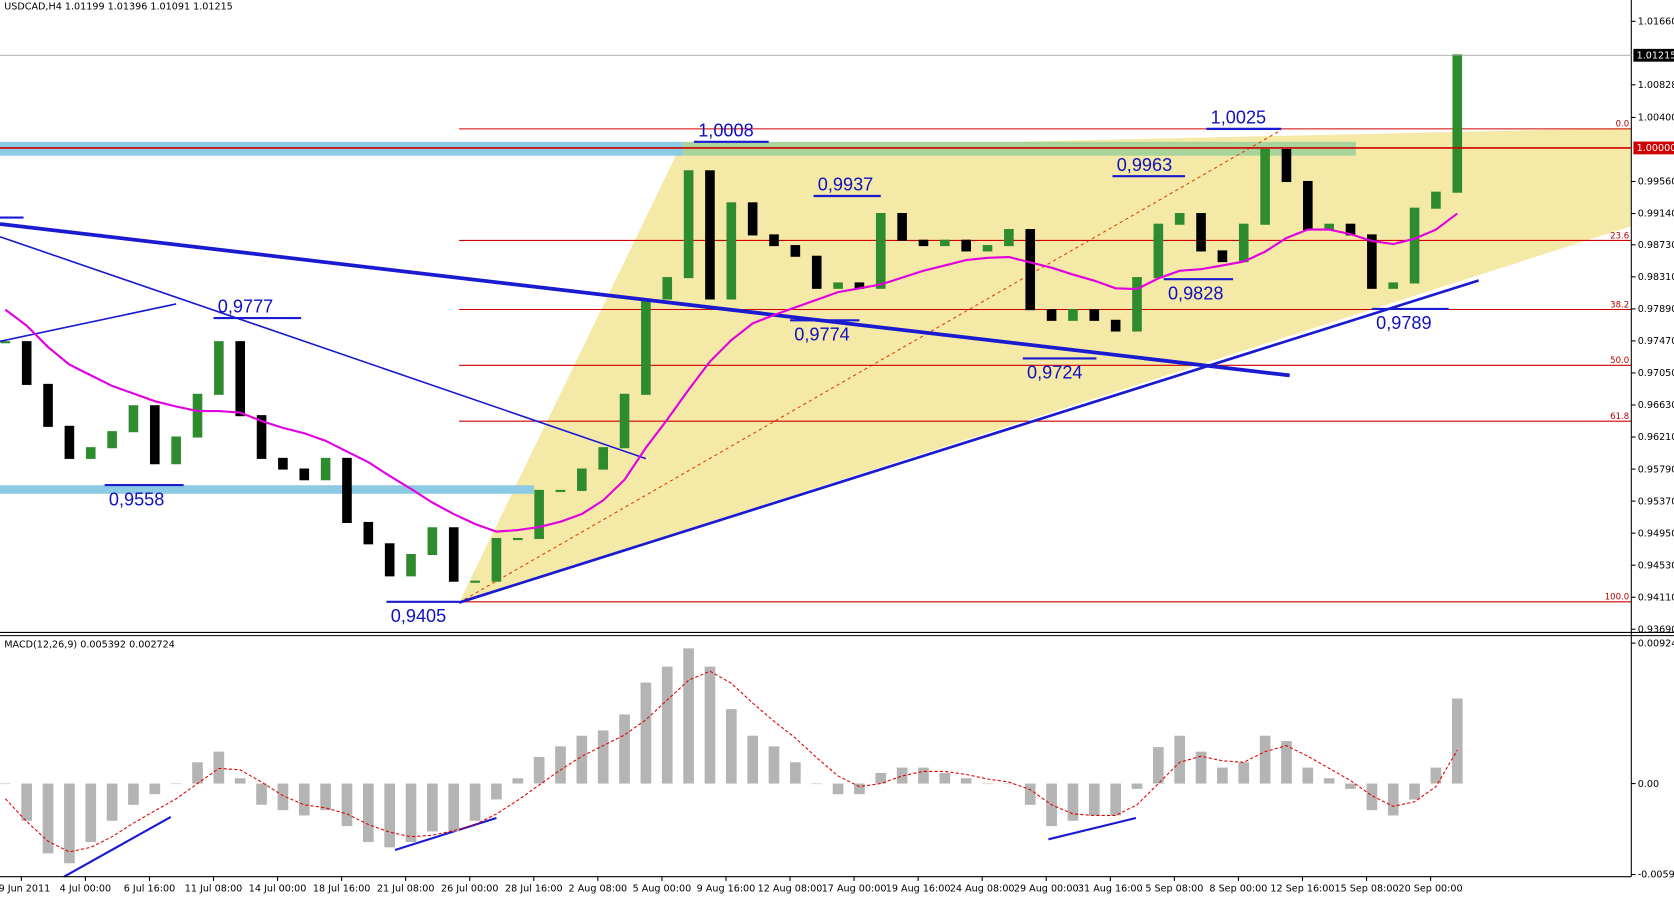  Describe the element at coordinates (406, 889) in the screenshot. I see `x-tick-label: 21 Jul 08:00` at that location.